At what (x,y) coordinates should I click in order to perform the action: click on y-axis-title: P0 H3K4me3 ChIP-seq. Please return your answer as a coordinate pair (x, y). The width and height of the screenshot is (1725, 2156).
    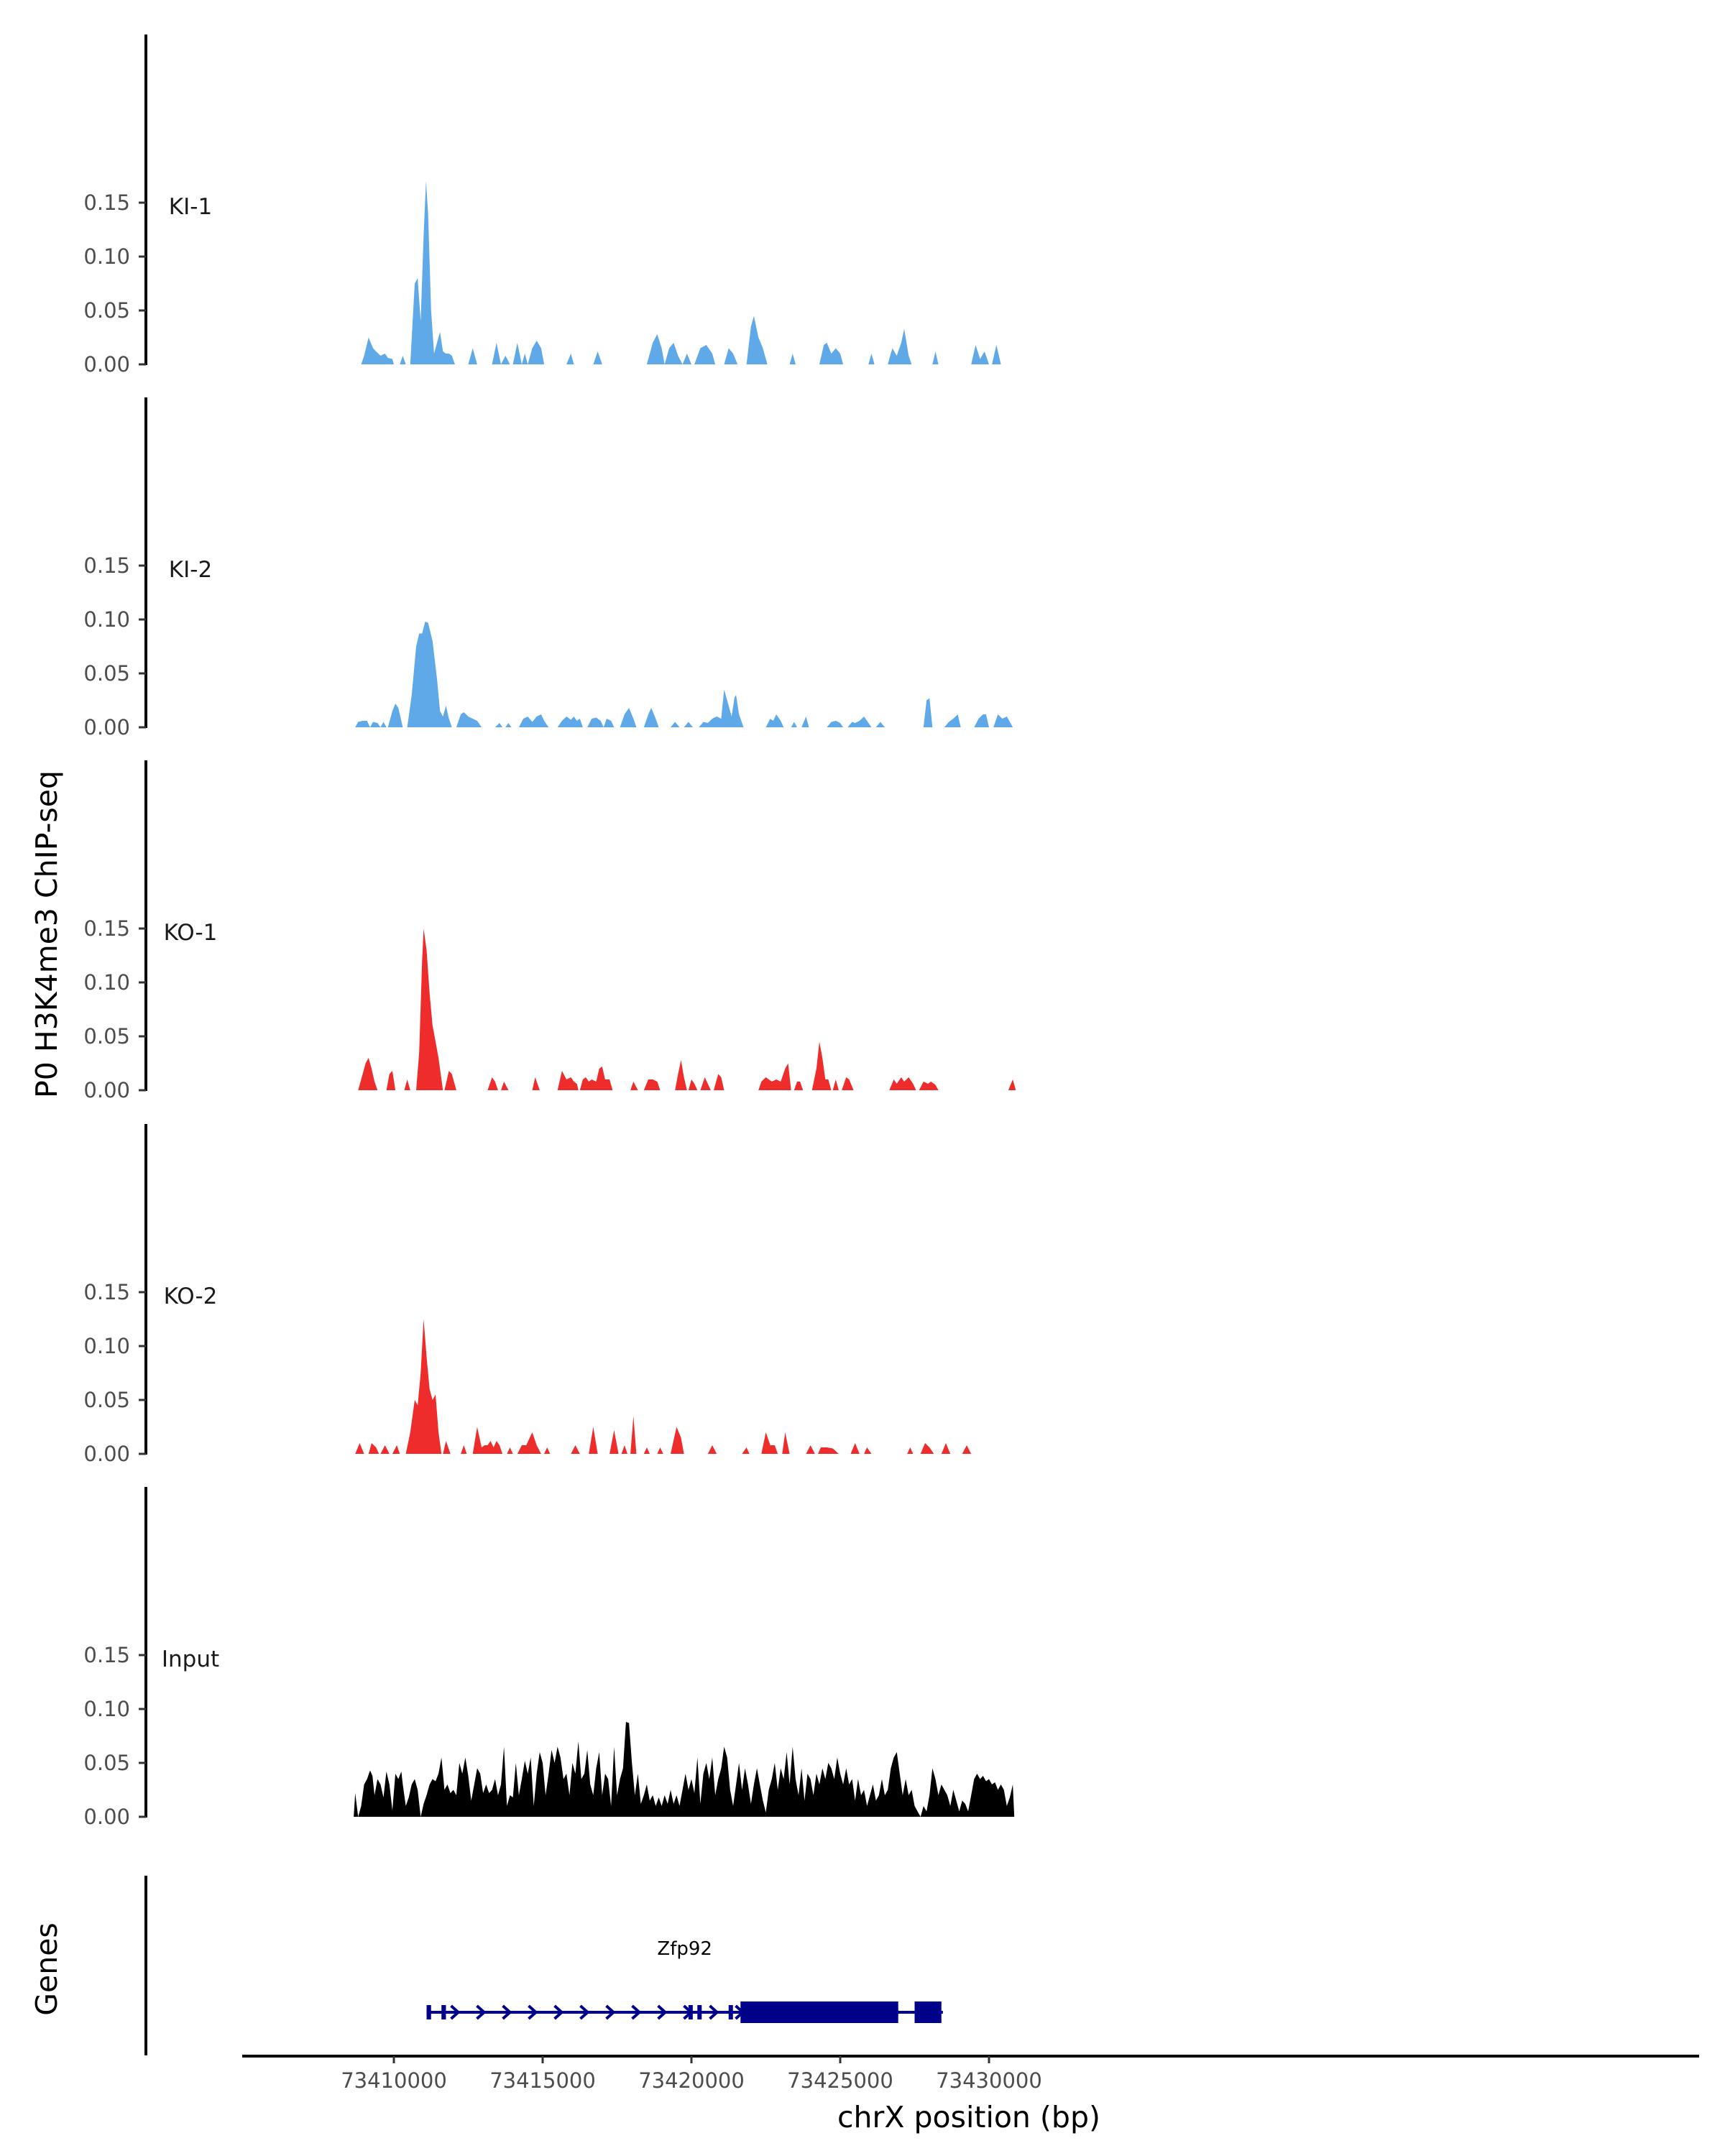
    Looking at the image, I should click on (46, 934).